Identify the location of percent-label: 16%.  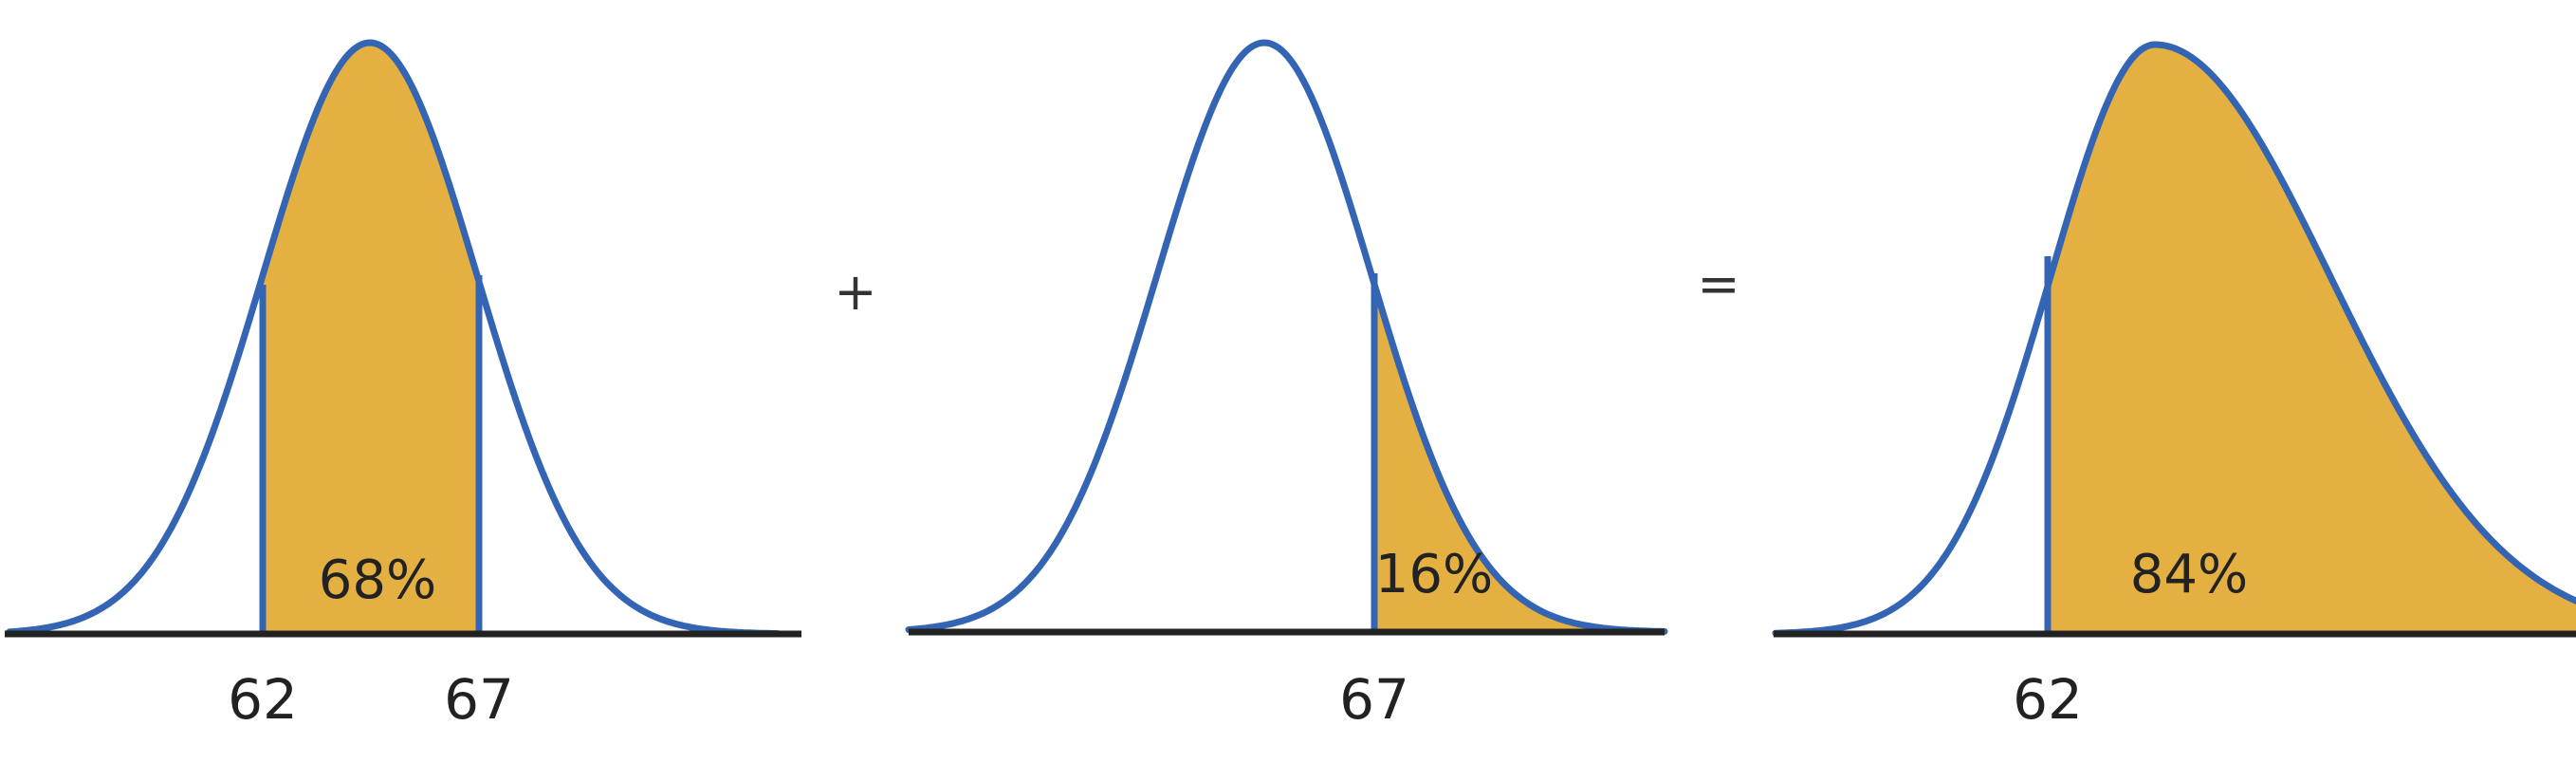
(1434, 574).